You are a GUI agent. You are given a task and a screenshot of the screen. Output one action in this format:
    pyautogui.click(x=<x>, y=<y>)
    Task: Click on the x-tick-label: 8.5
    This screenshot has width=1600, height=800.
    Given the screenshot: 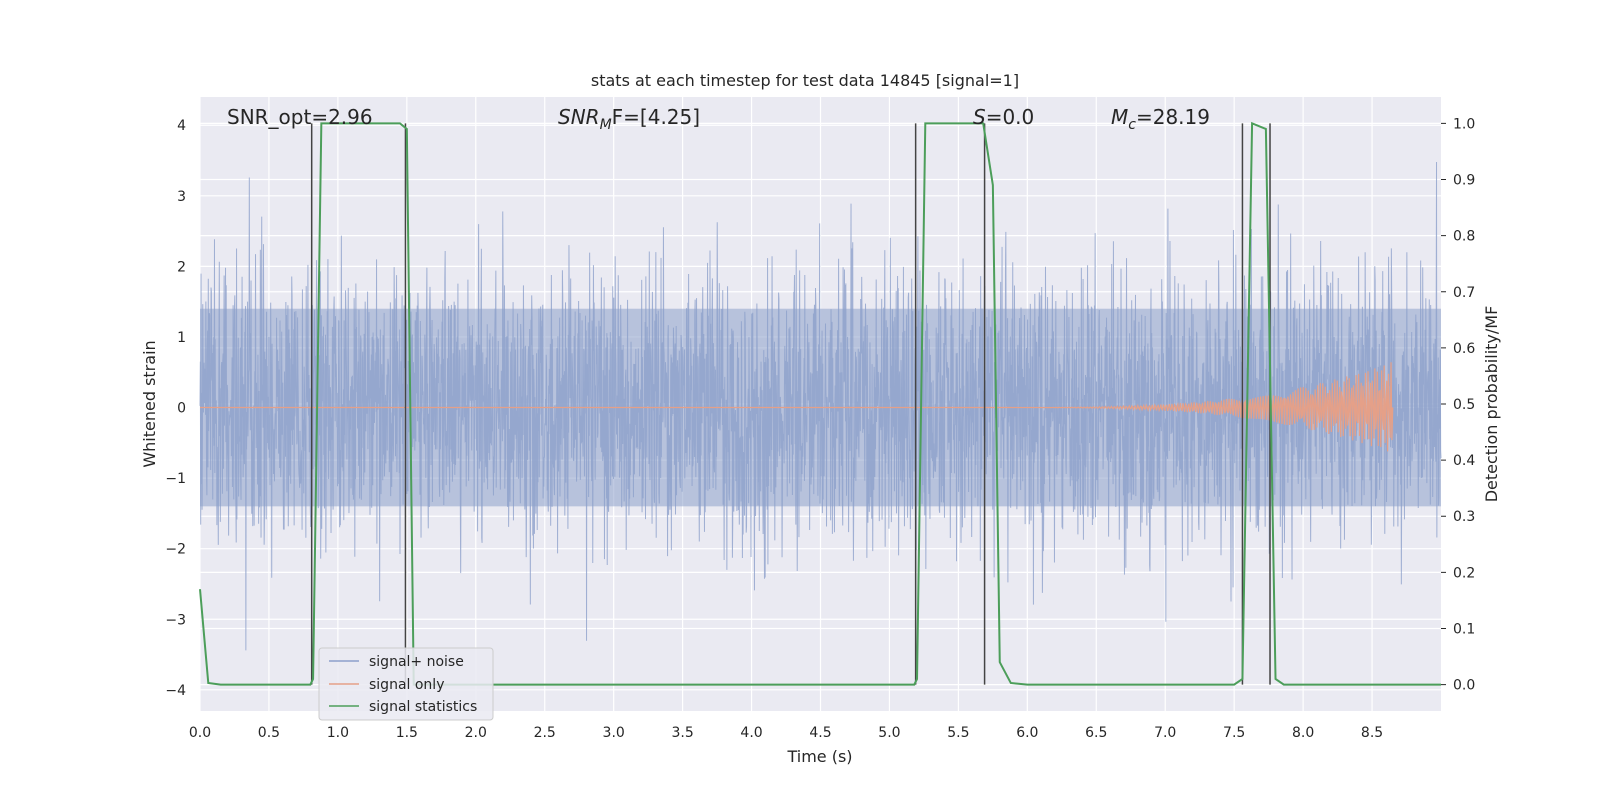 What is the action you would take?
    pyautogui.click(x=1372, y=733)
    